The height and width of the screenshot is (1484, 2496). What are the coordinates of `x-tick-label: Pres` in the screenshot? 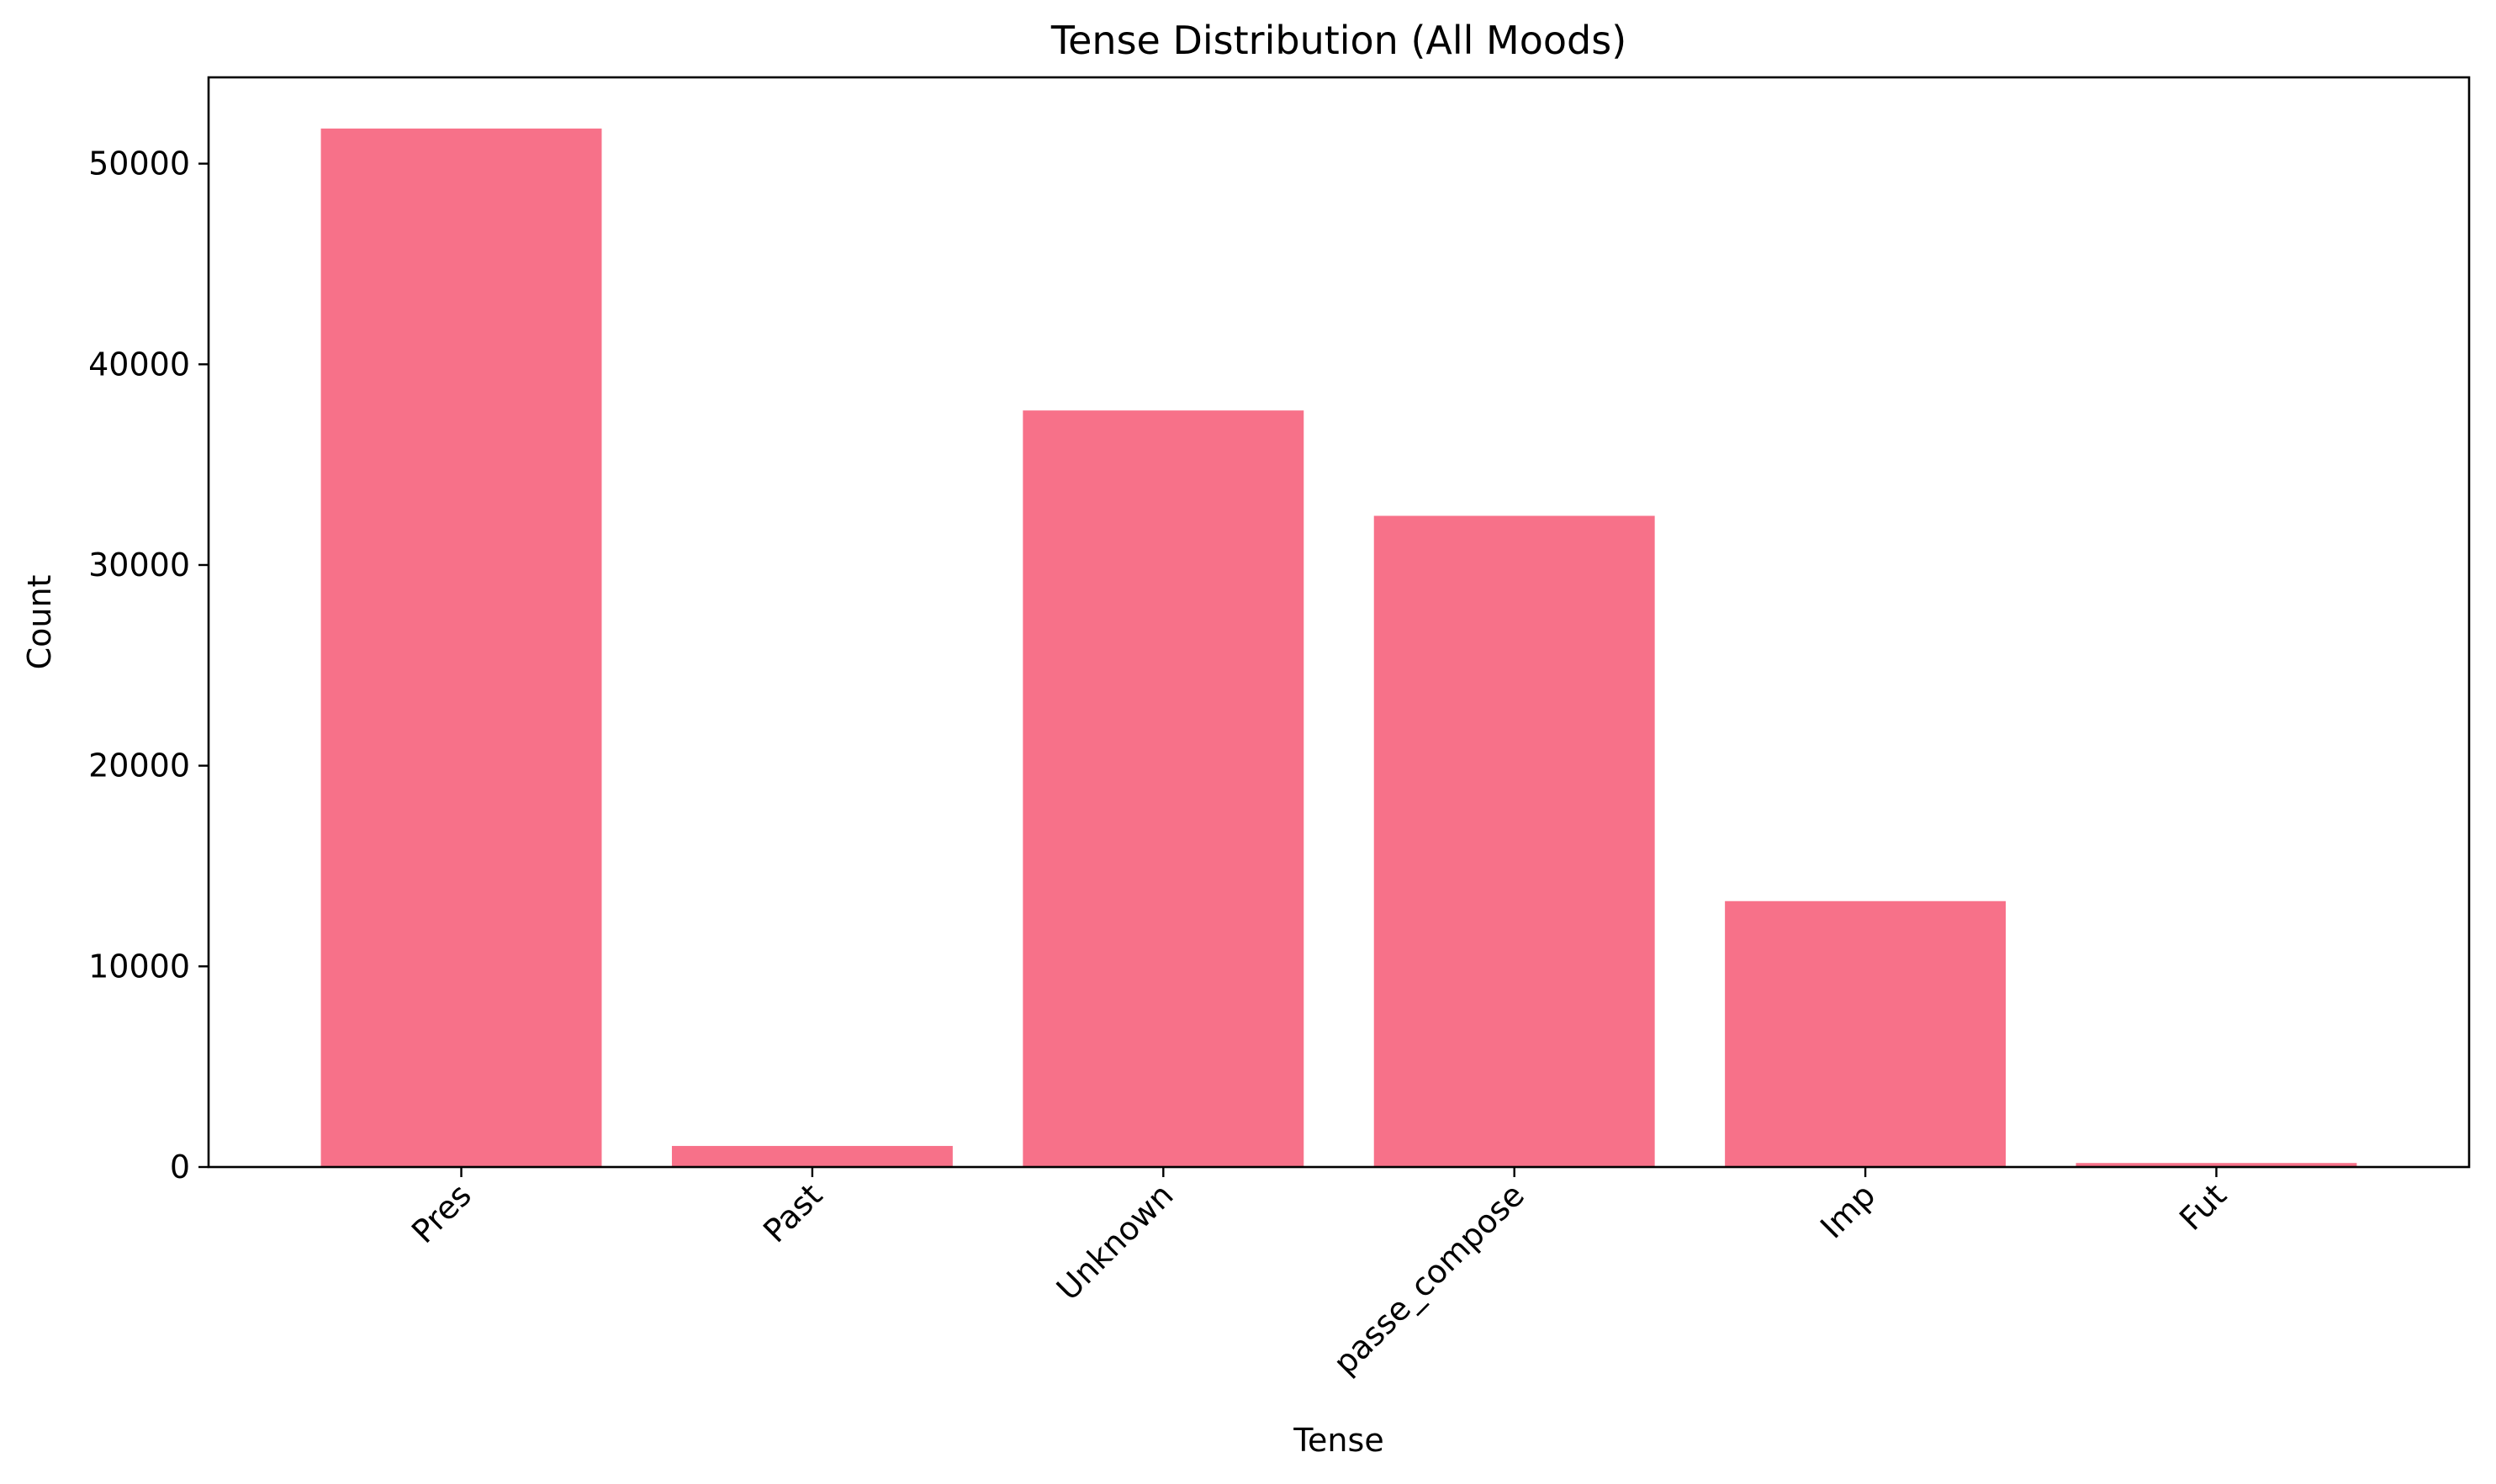 It's located at (442, 1213).